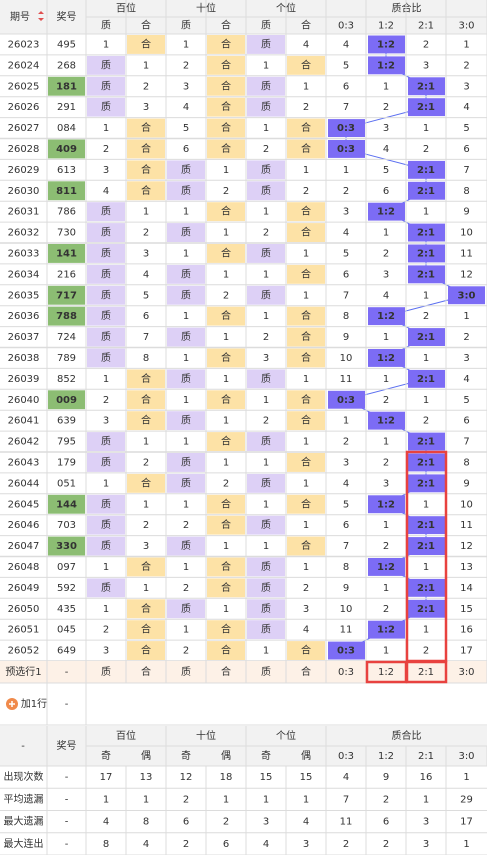  What do you see at coordinates (466, 546) in the screenshot?
I see `cell-value: 12` at bounding box center [466, 546].